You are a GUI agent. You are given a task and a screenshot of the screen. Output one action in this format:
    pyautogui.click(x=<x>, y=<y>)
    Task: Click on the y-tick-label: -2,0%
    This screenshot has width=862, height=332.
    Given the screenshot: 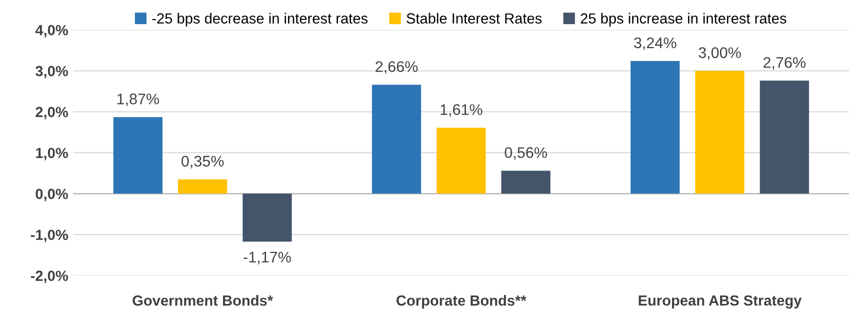 What is the action you would take?
    pyautogui.click(x=49, y=277)
    